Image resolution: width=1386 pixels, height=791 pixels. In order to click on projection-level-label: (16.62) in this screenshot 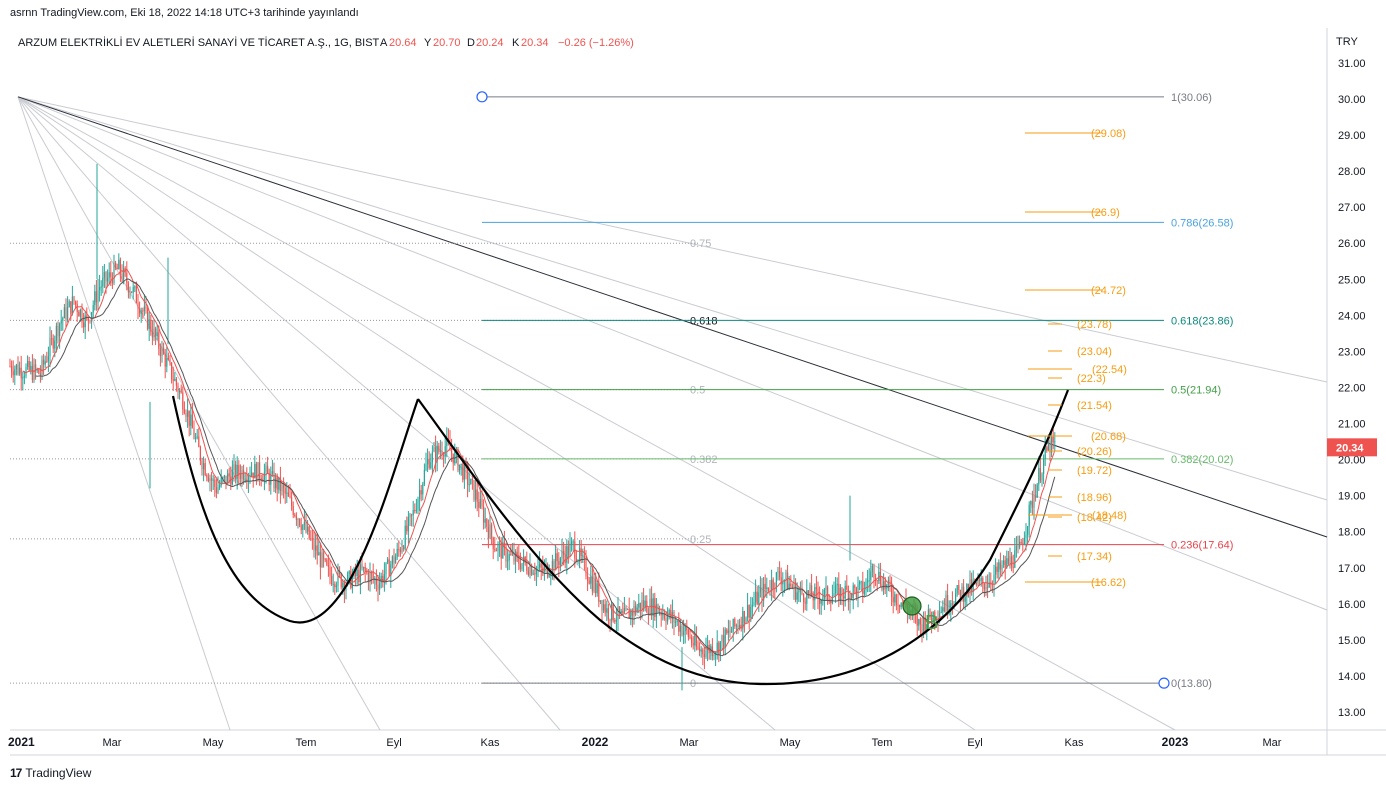, I will do `click(1108, 583)`.